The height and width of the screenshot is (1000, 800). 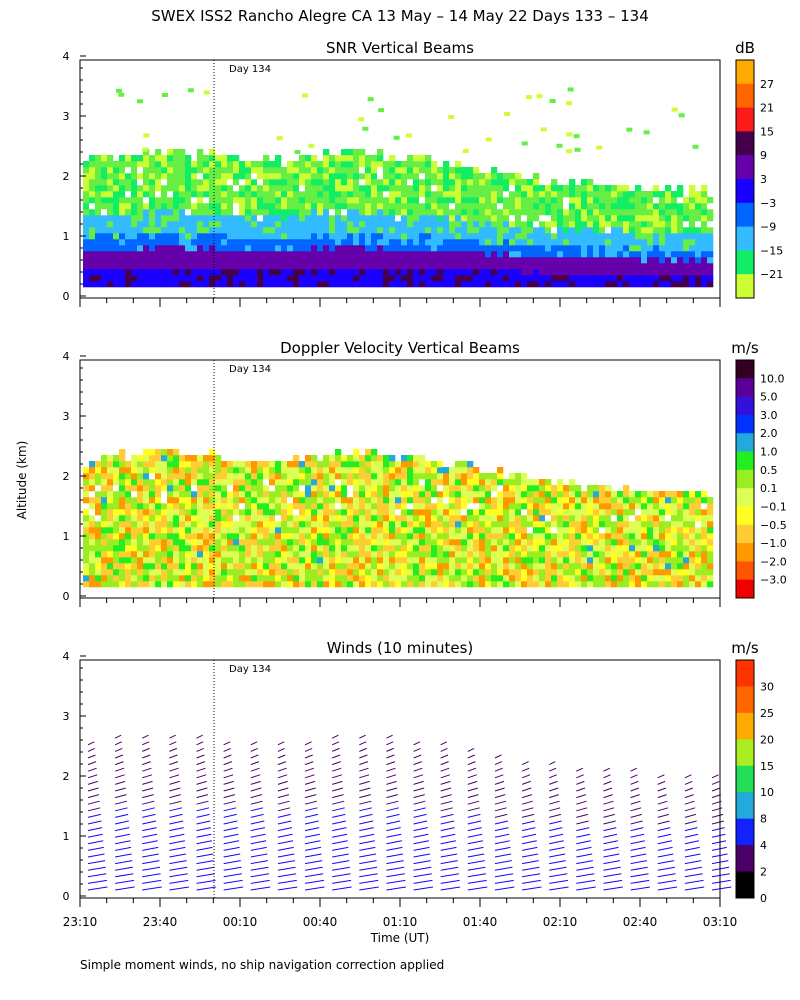 I want to click on snr-cell-1979, so click(x=662, y=206).